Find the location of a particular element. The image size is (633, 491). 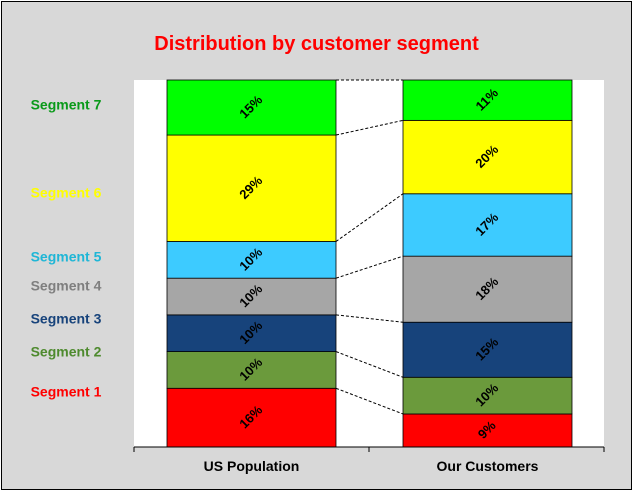

legend-label-segment-6: Segment 6 is located at coordinates (66, 193).